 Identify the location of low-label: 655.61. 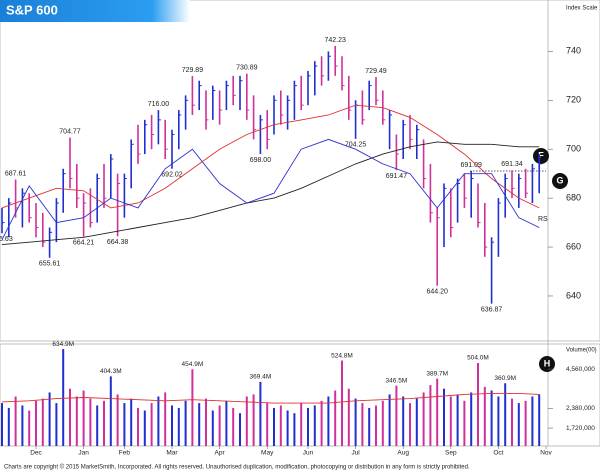
(50, 264).